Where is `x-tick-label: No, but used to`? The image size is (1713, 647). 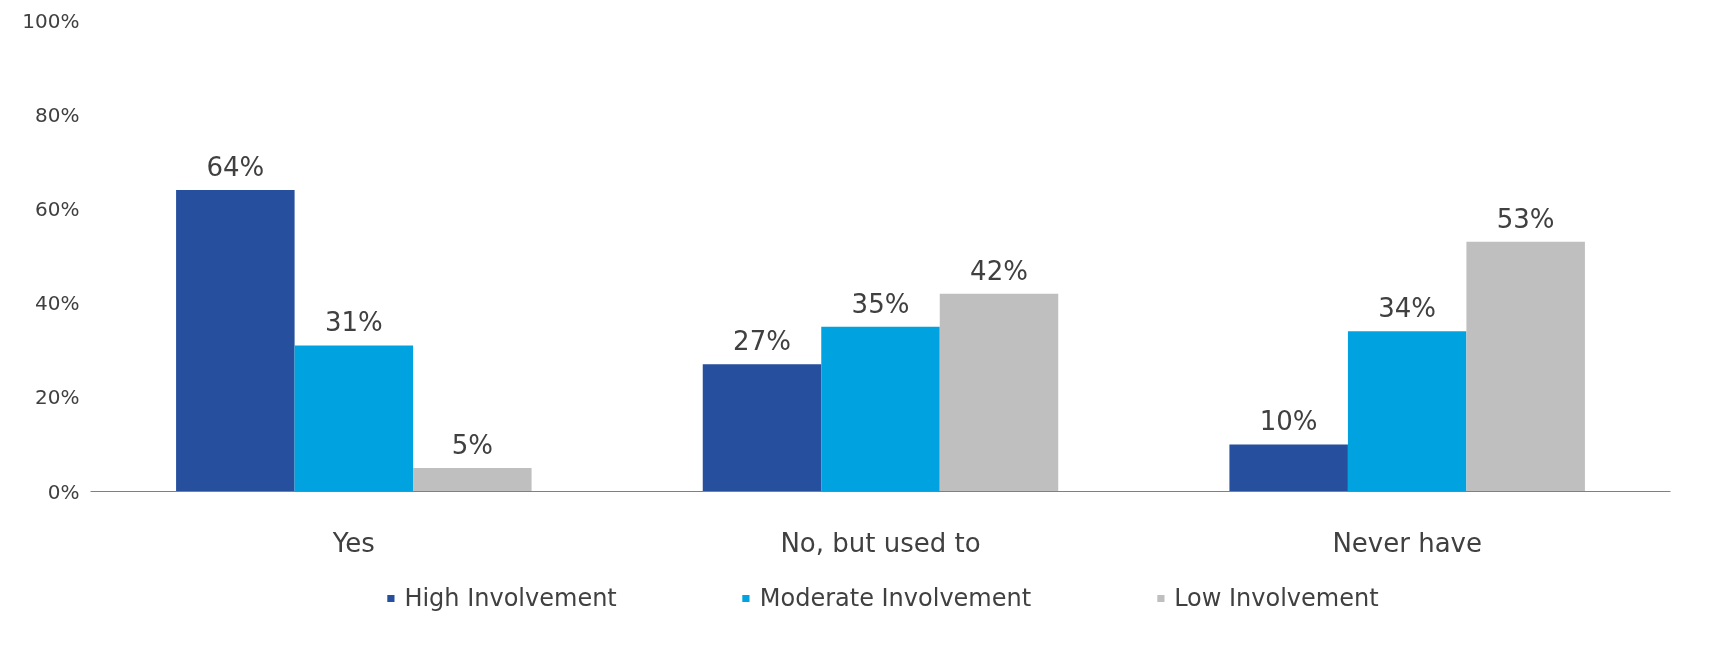 x-tick-label: No, but used to is located at coordinates (880, 542).